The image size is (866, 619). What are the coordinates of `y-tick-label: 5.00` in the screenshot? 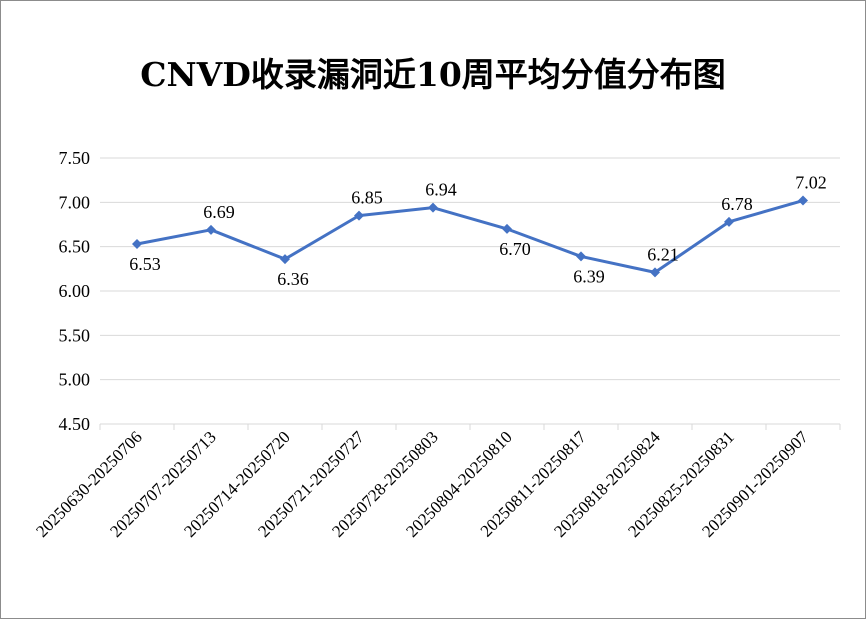 It's located at (75, 380).